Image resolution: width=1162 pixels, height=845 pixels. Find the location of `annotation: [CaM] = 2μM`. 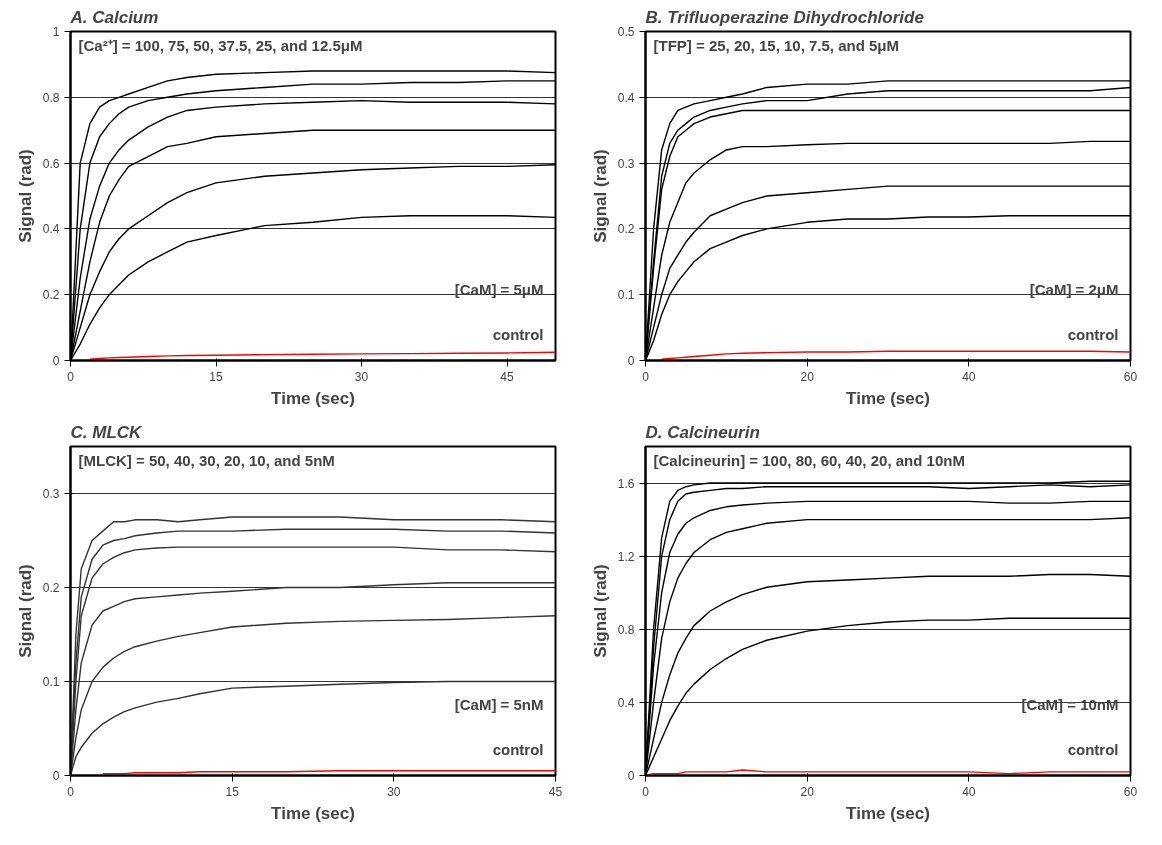

annotation: [CaM] = 2μM is located at coordinates (1074, 289).